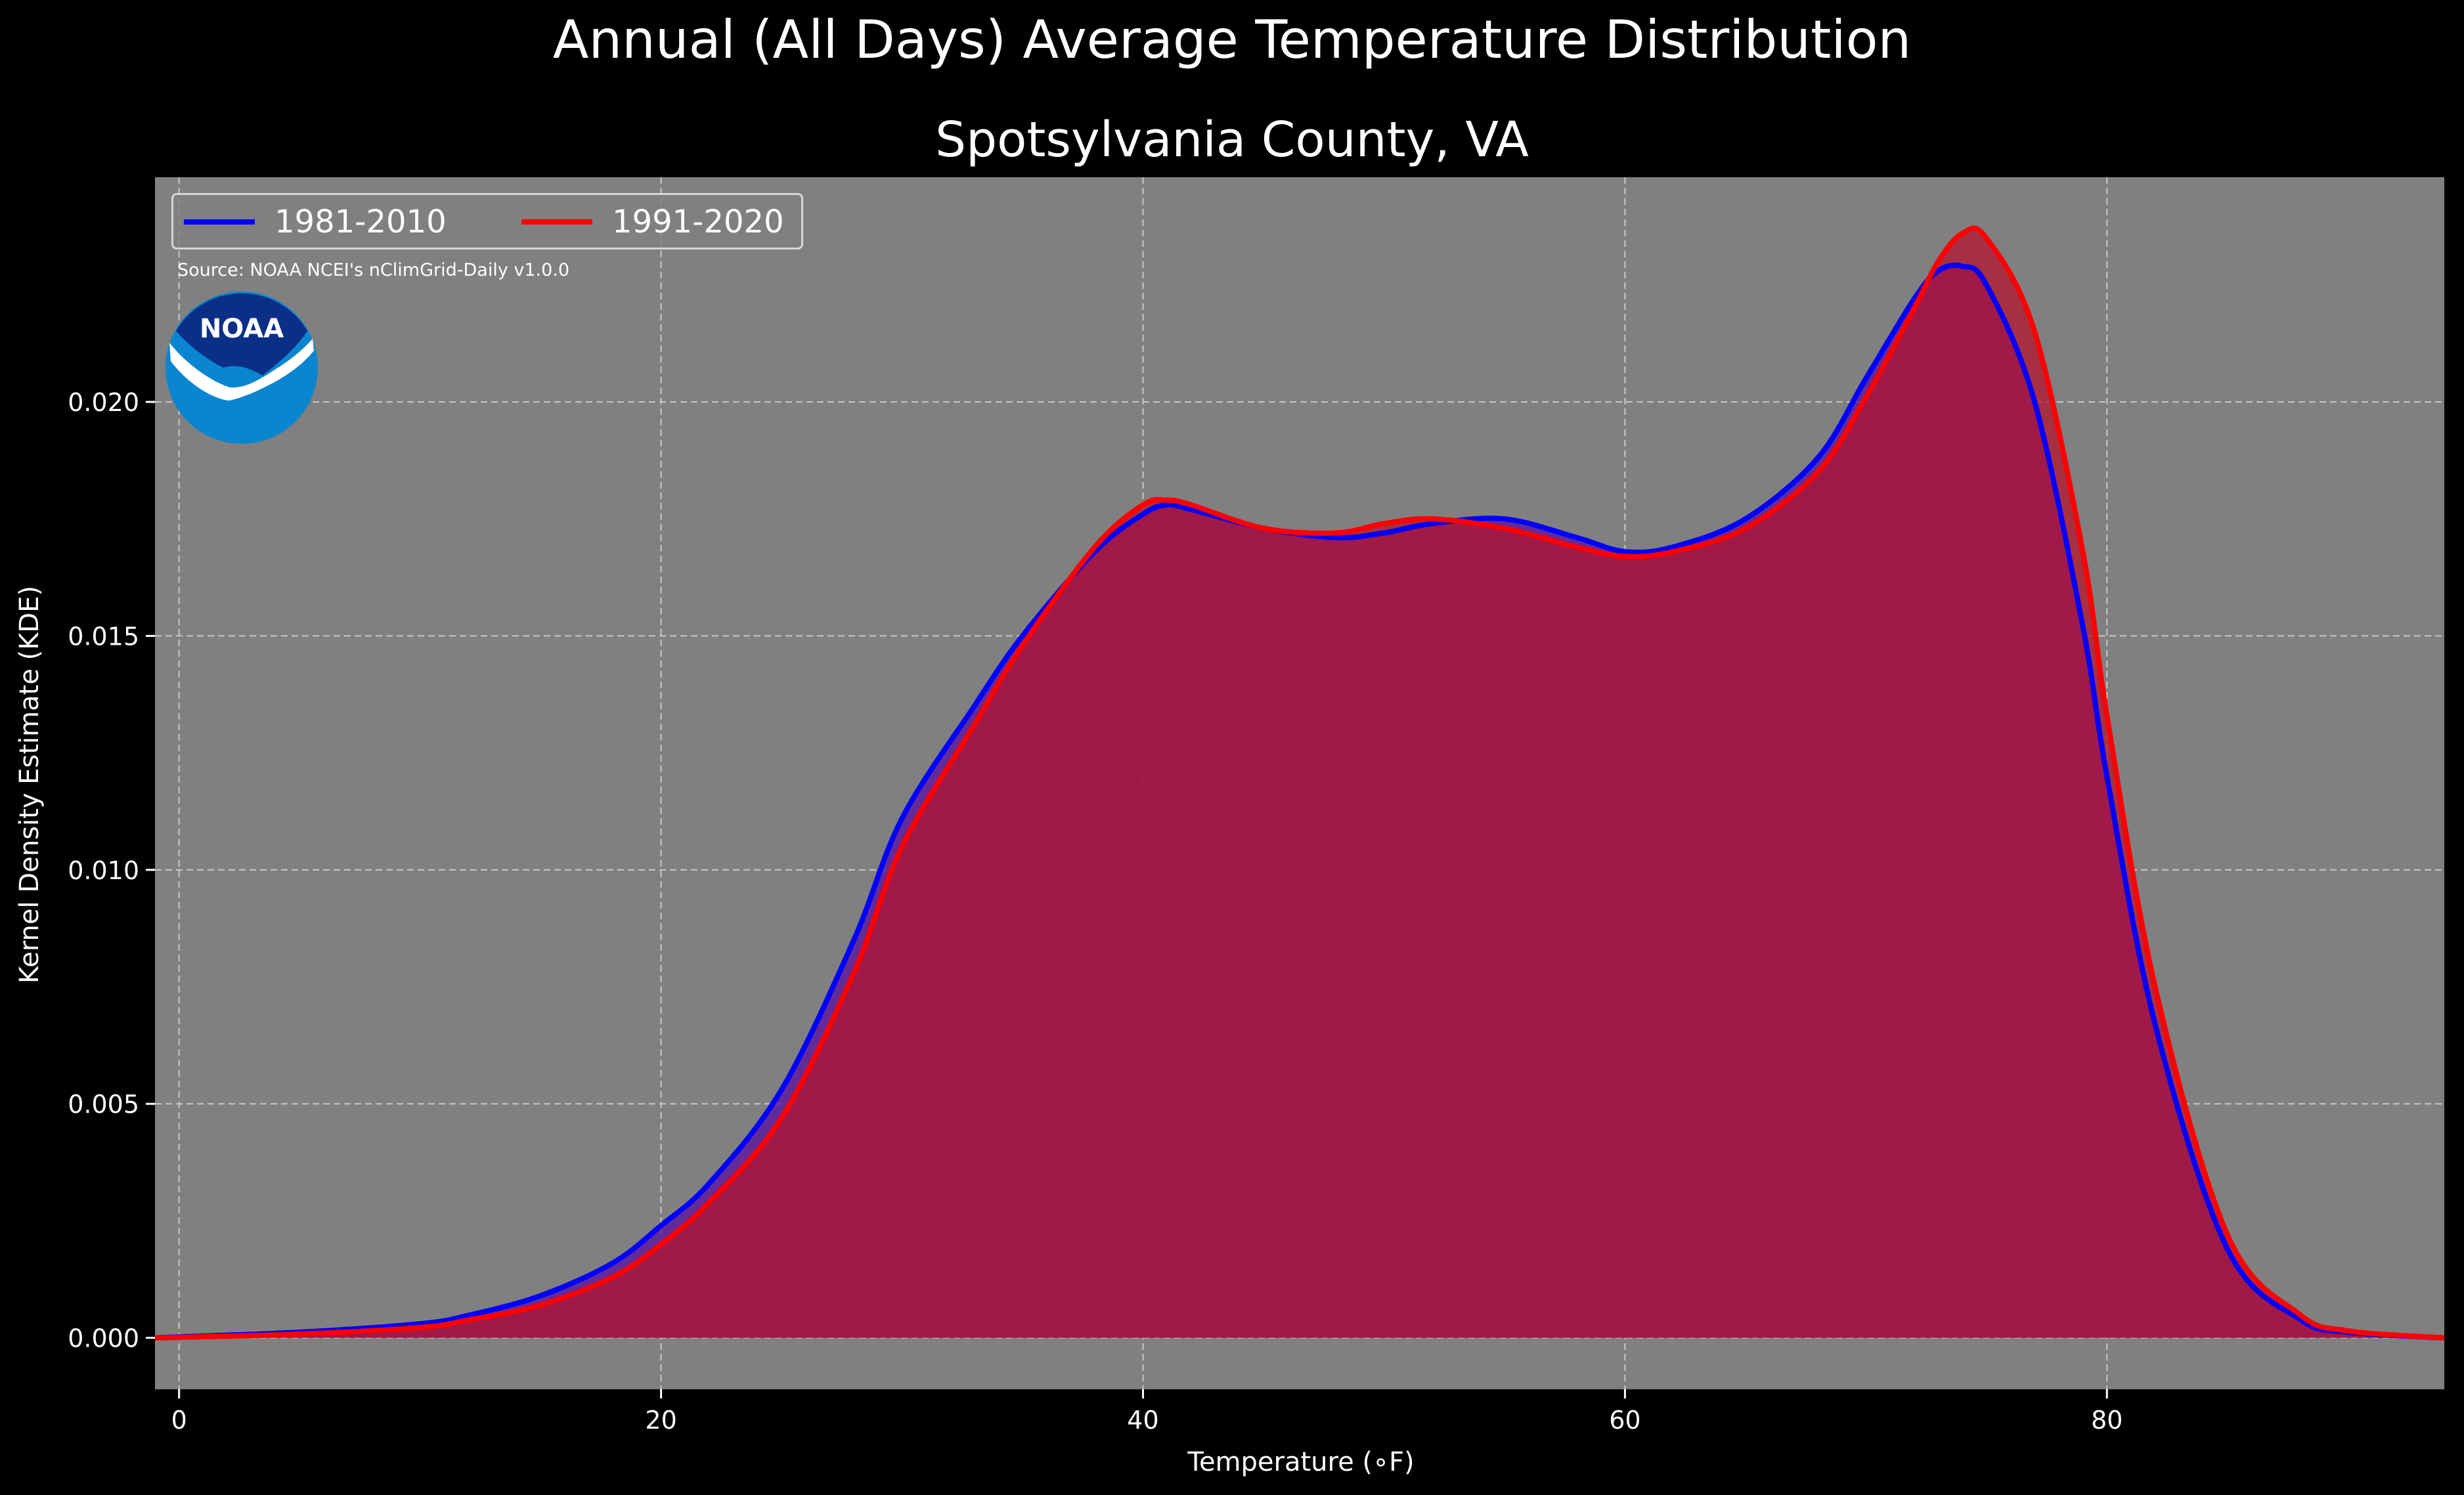 This screenshot has width=2464, height=1495. What do you see at coordinates (1624, 1420) in the screenshot?
I see `x-tick-label: 60` at bounding box center [1624, 1420].